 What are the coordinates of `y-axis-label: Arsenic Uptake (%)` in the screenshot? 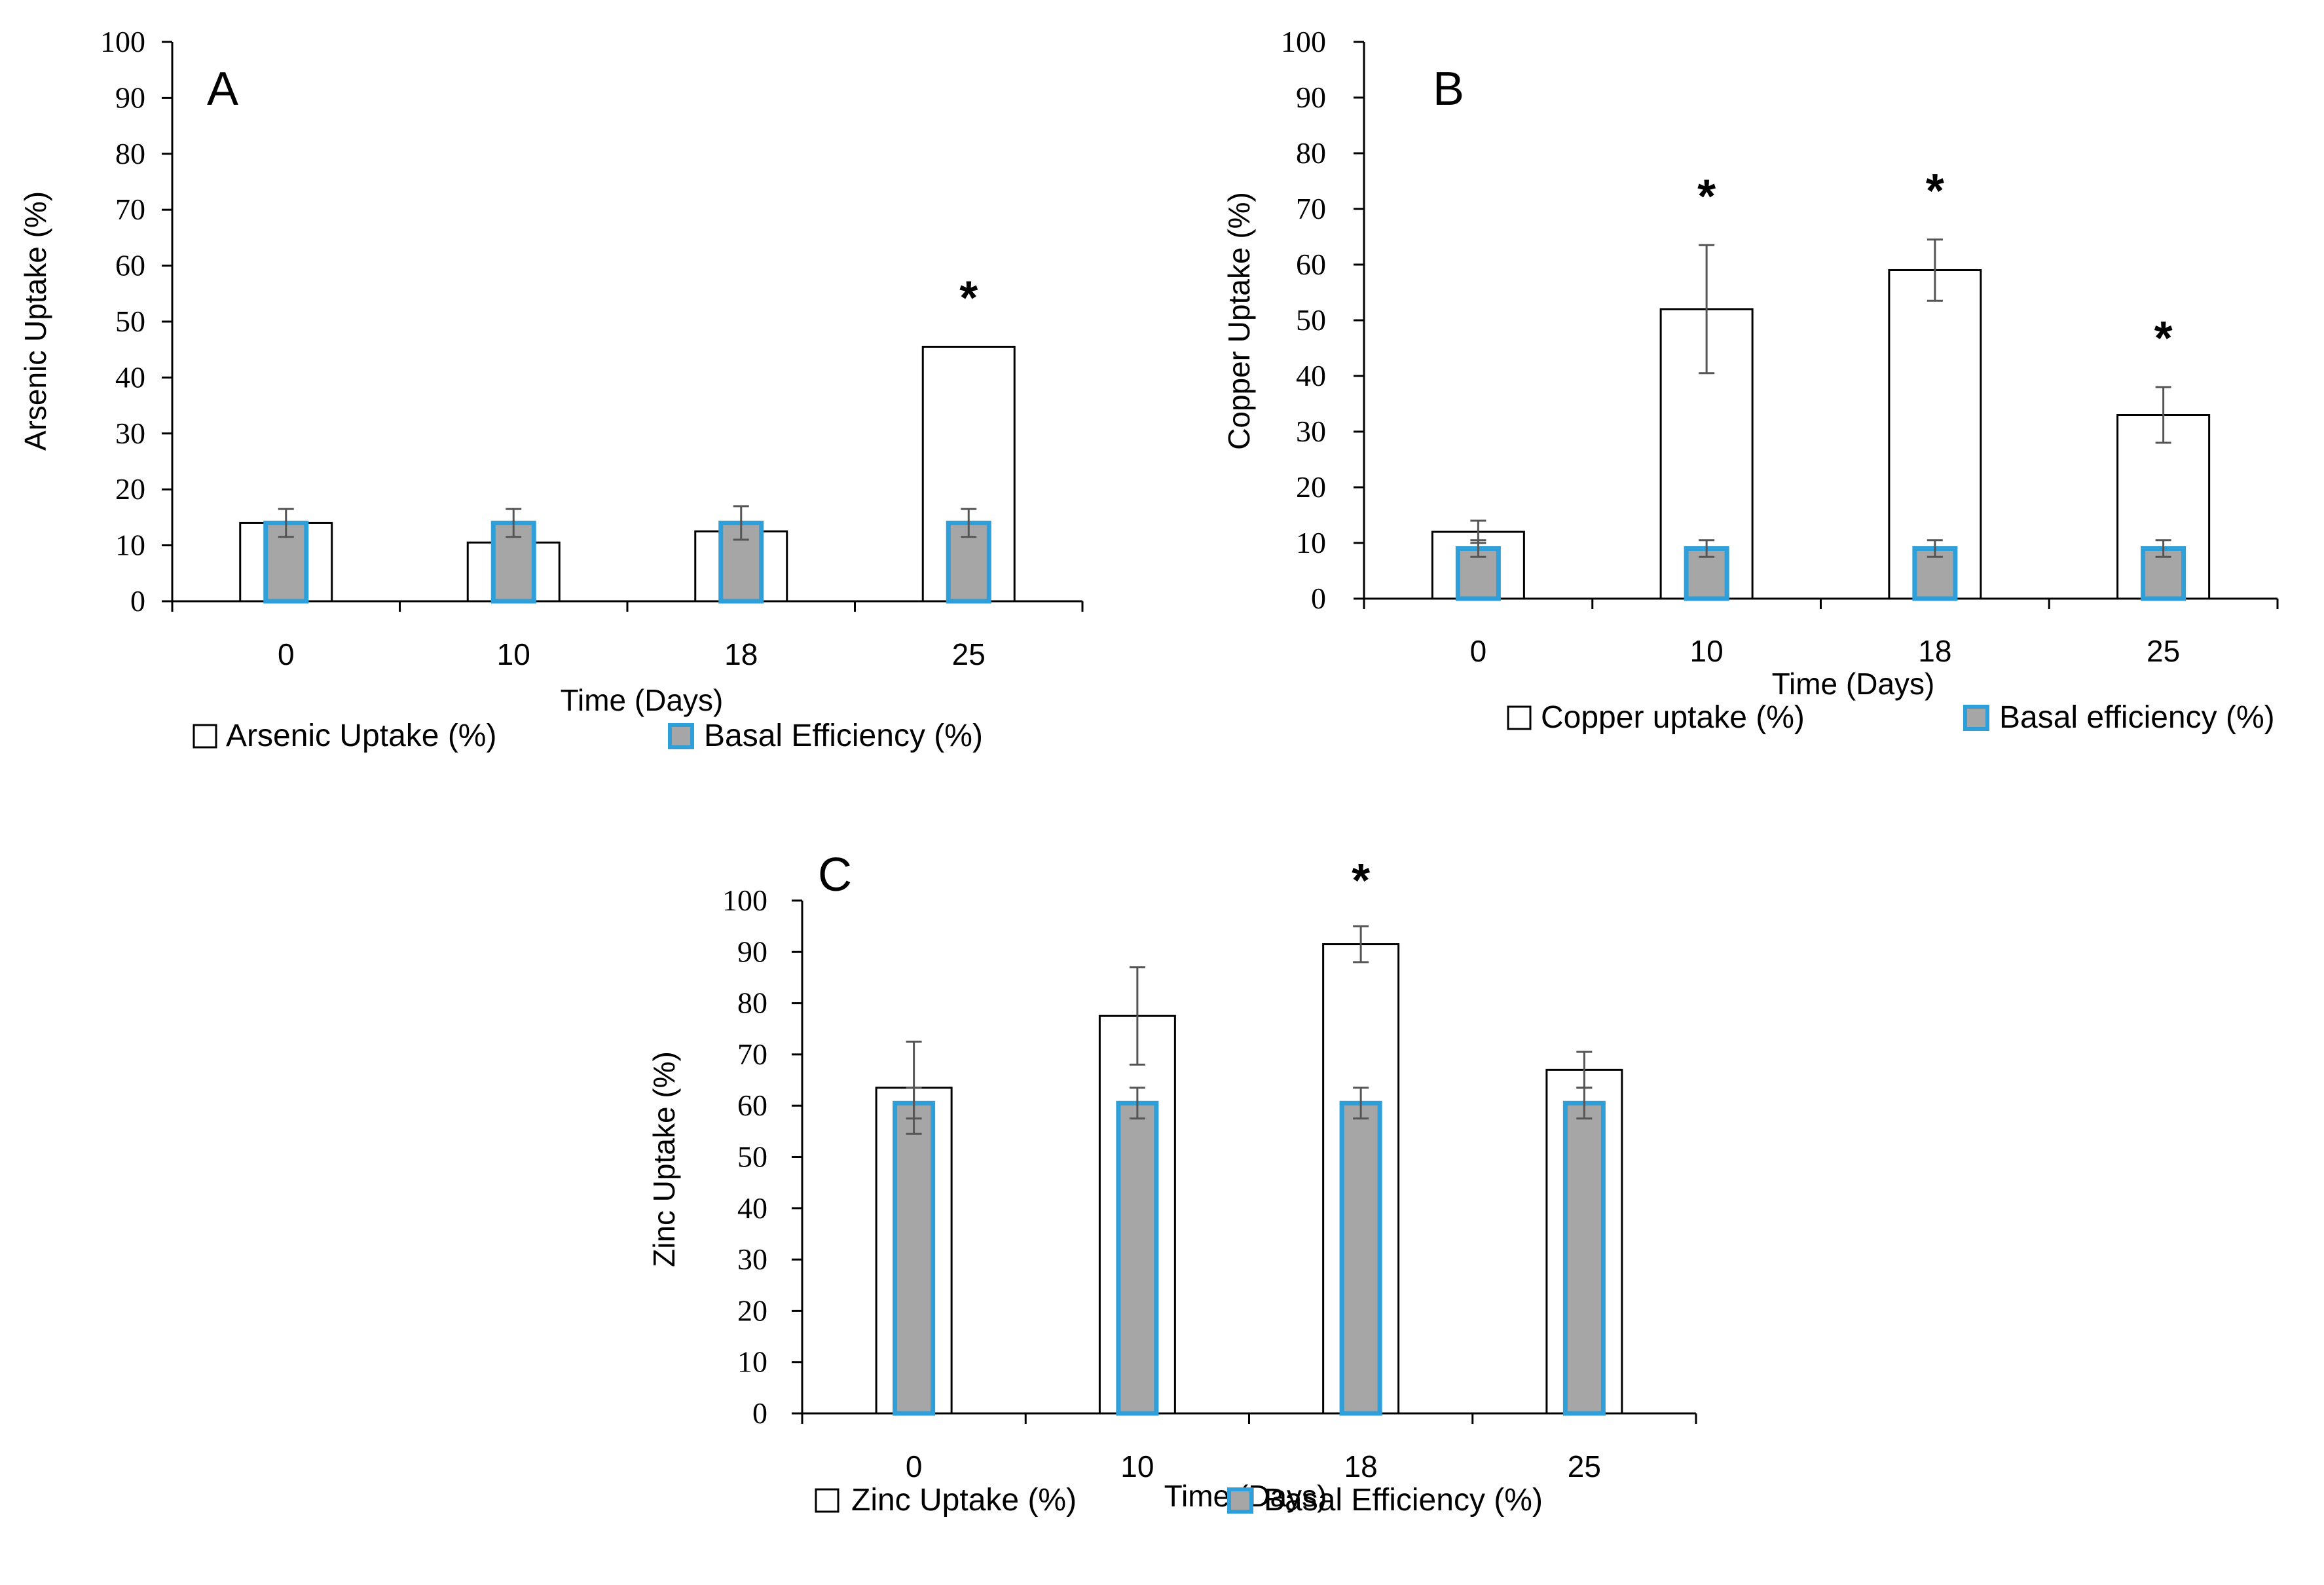 It's located at (35, 321).